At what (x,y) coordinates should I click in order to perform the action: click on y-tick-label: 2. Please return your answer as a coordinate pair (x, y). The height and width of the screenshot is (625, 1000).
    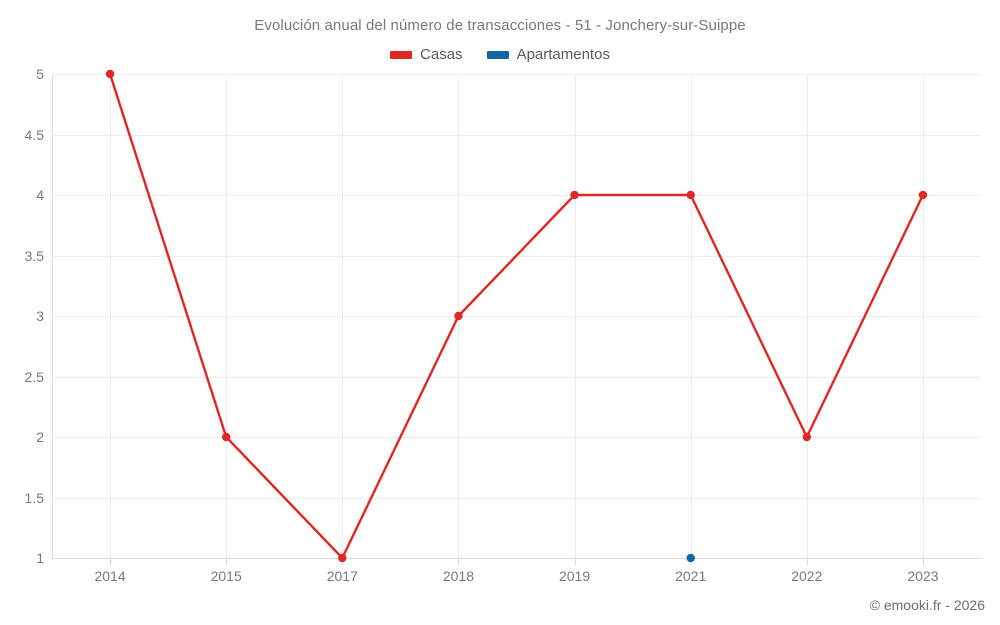
    Looking at the image, I should click on (40, 437).